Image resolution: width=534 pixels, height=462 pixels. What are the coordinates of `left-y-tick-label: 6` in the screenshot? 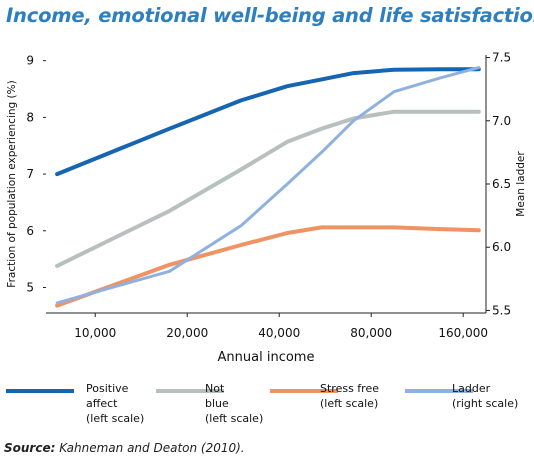 It's located at (30, 231).